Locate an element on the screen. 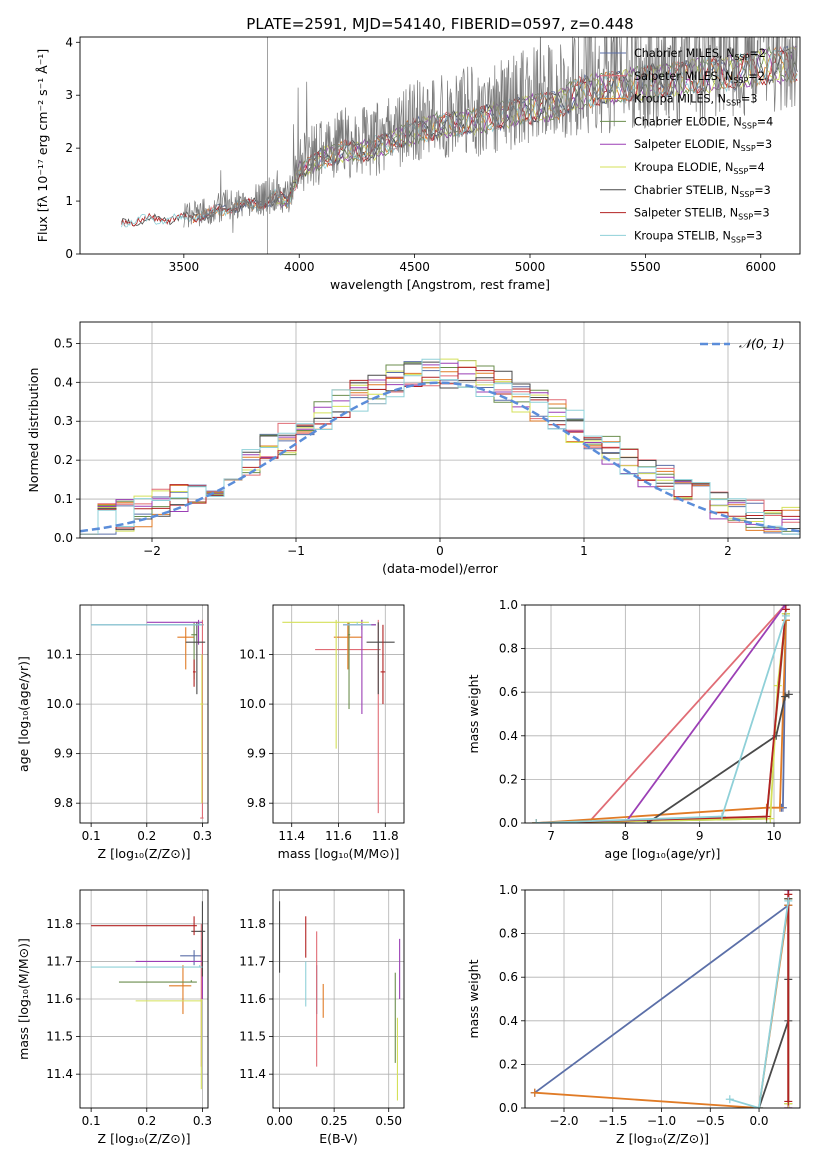 This screenshot has height=1170, width=819. age-vs-z-frame is located at coordinates (144, 714).